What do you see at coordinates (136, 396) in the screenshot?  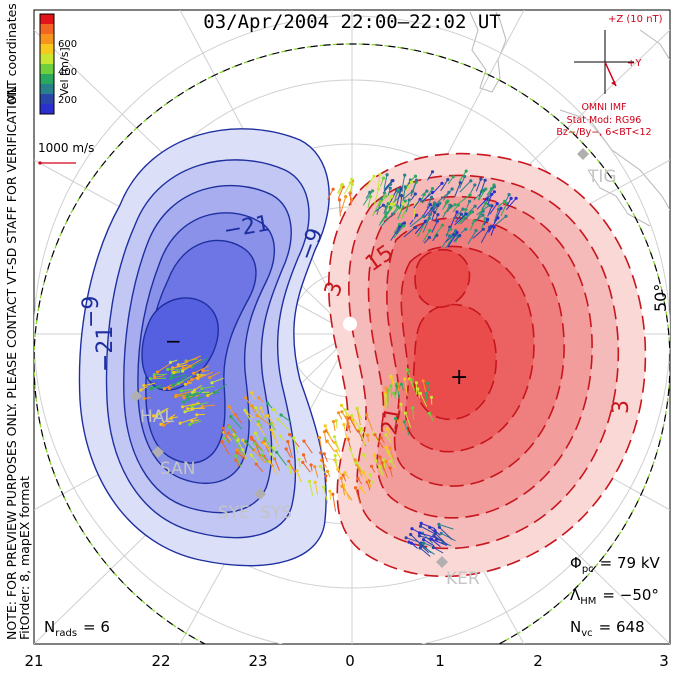 I see `radar-marker-hal` at bounding box center [136, 396].